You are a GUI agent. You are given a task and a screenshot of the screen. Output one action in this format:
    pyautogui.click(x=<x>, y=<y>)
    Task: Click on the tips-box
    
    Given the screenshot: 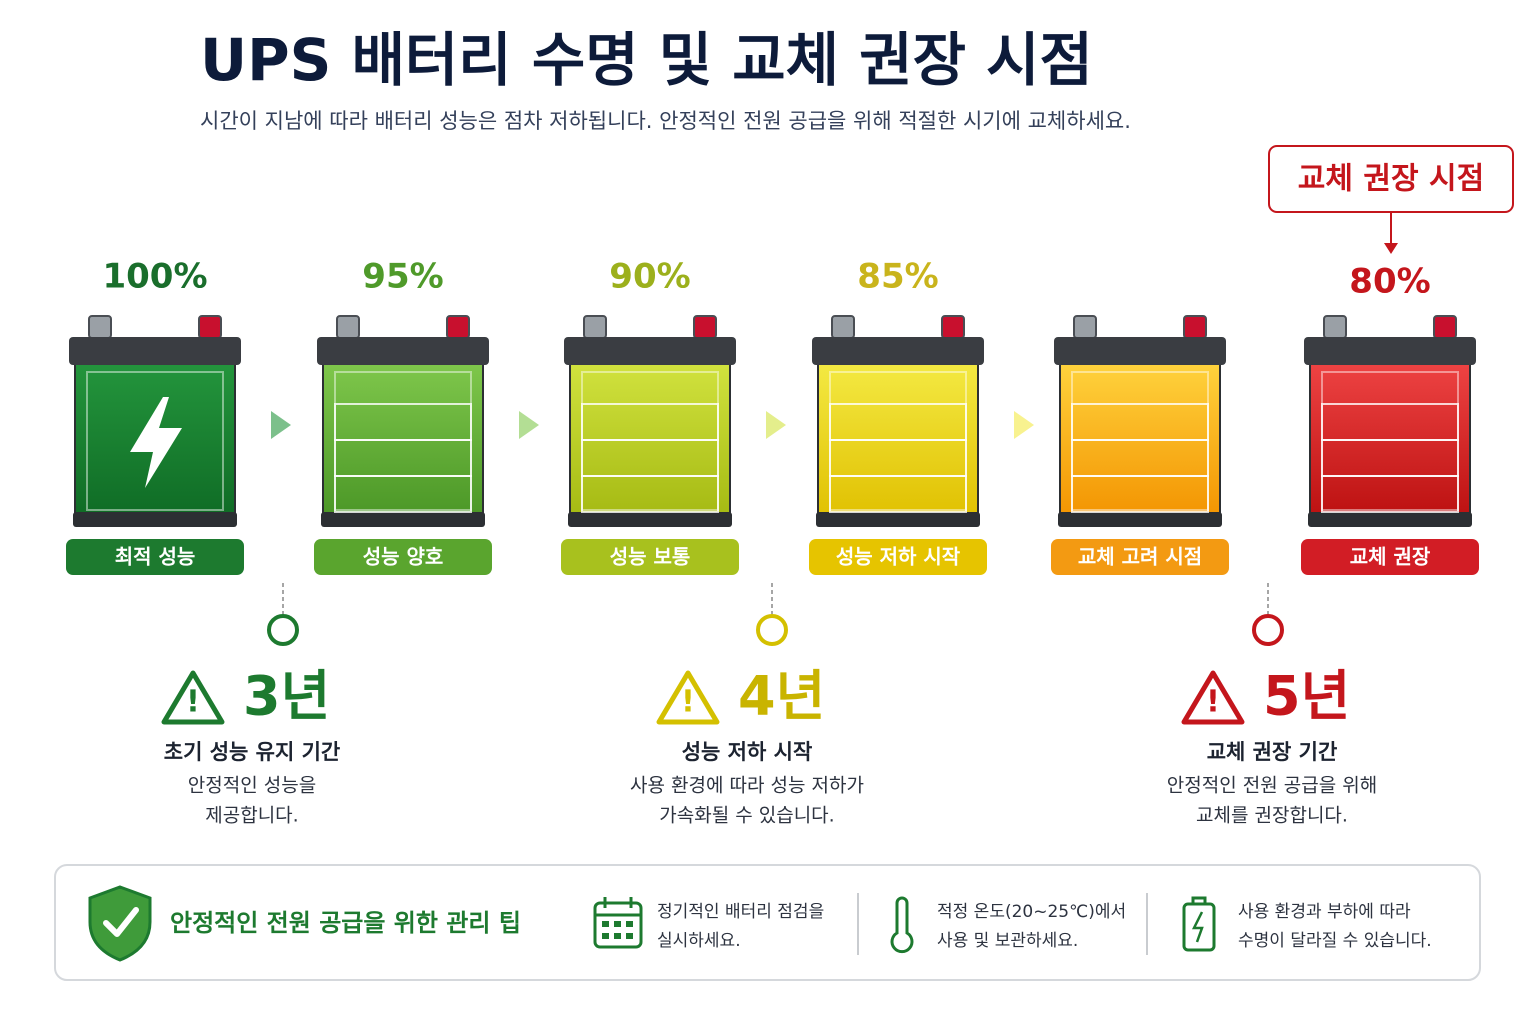 What is the action you would take?
    pyautogui.click(x=767, y=922)
    